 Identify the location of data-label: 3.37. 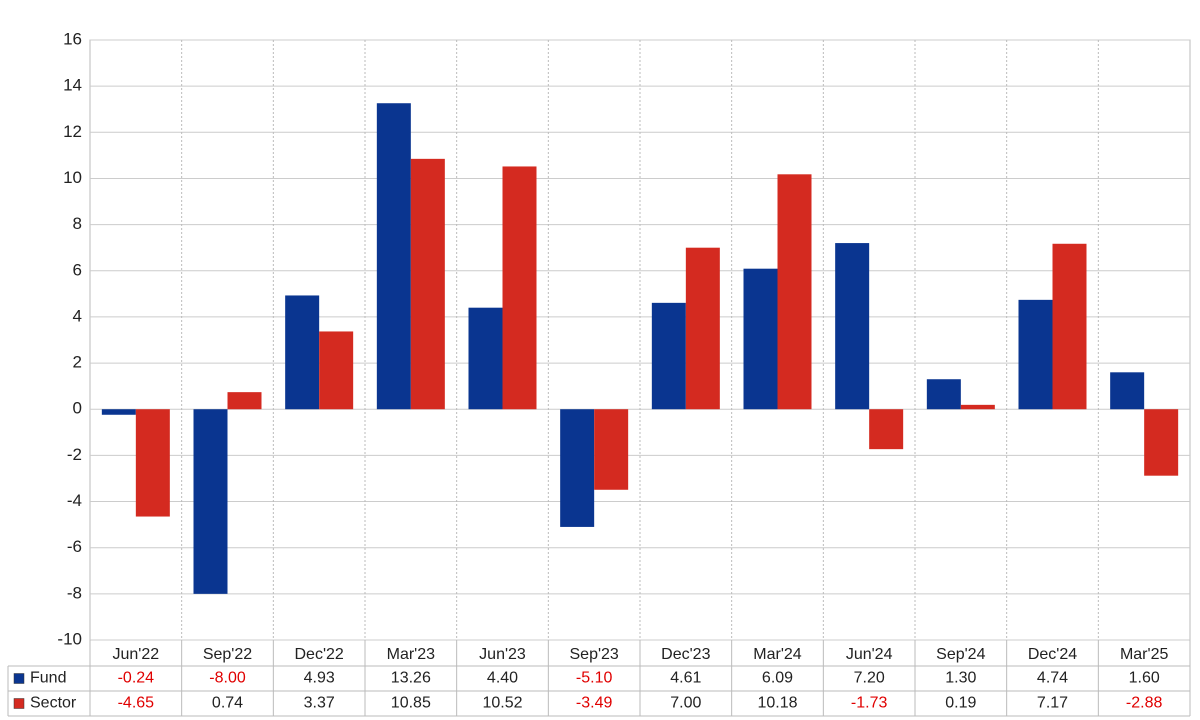
(319, 703).